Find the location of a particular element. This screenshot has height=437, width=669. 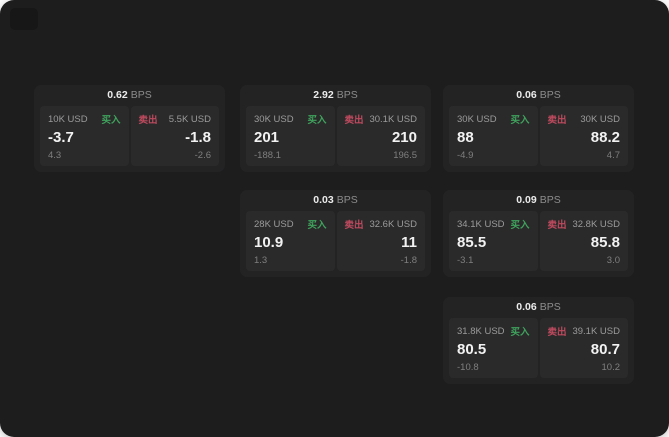

sell-price: 80.7 is located at coordinates (605, 349).